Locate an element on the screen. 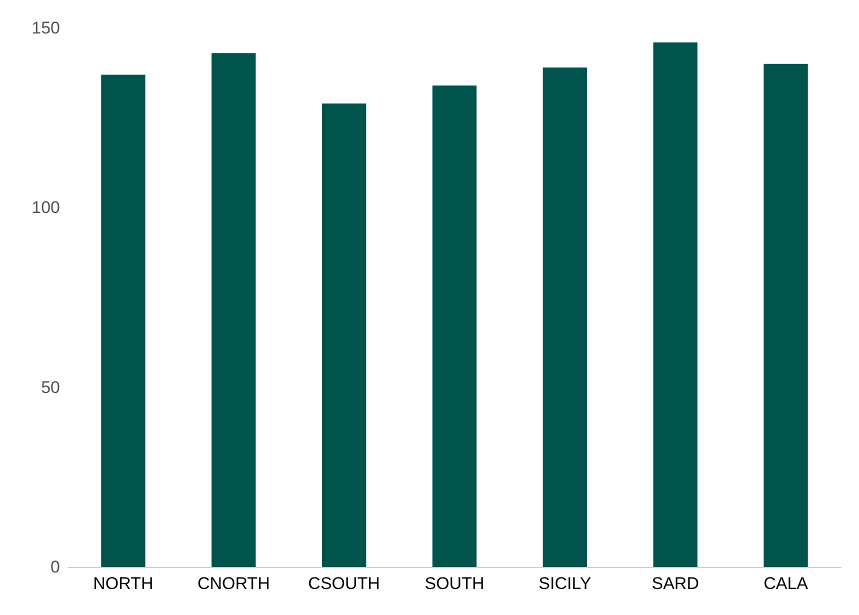  x-tick-label: SARD is located at coordinates (675, 583).